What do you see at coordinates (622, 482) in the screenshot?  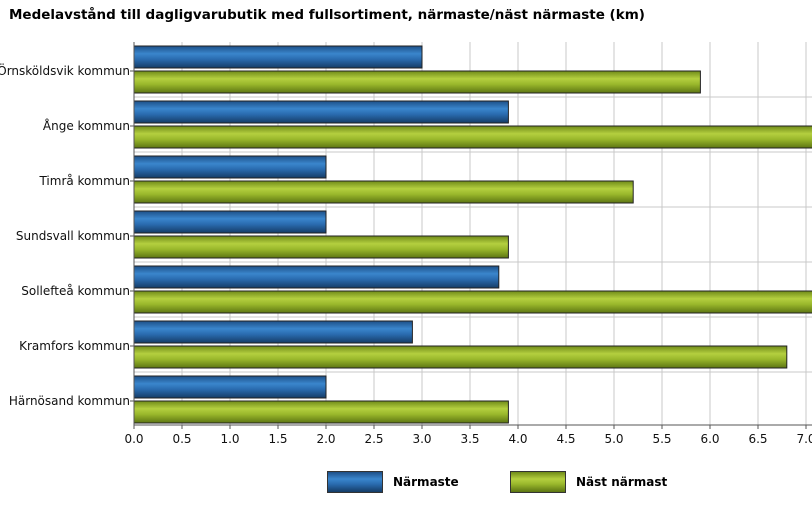 I see `legend-label-nast-narmast: Näst närmast` at bounding box center [622, 482].